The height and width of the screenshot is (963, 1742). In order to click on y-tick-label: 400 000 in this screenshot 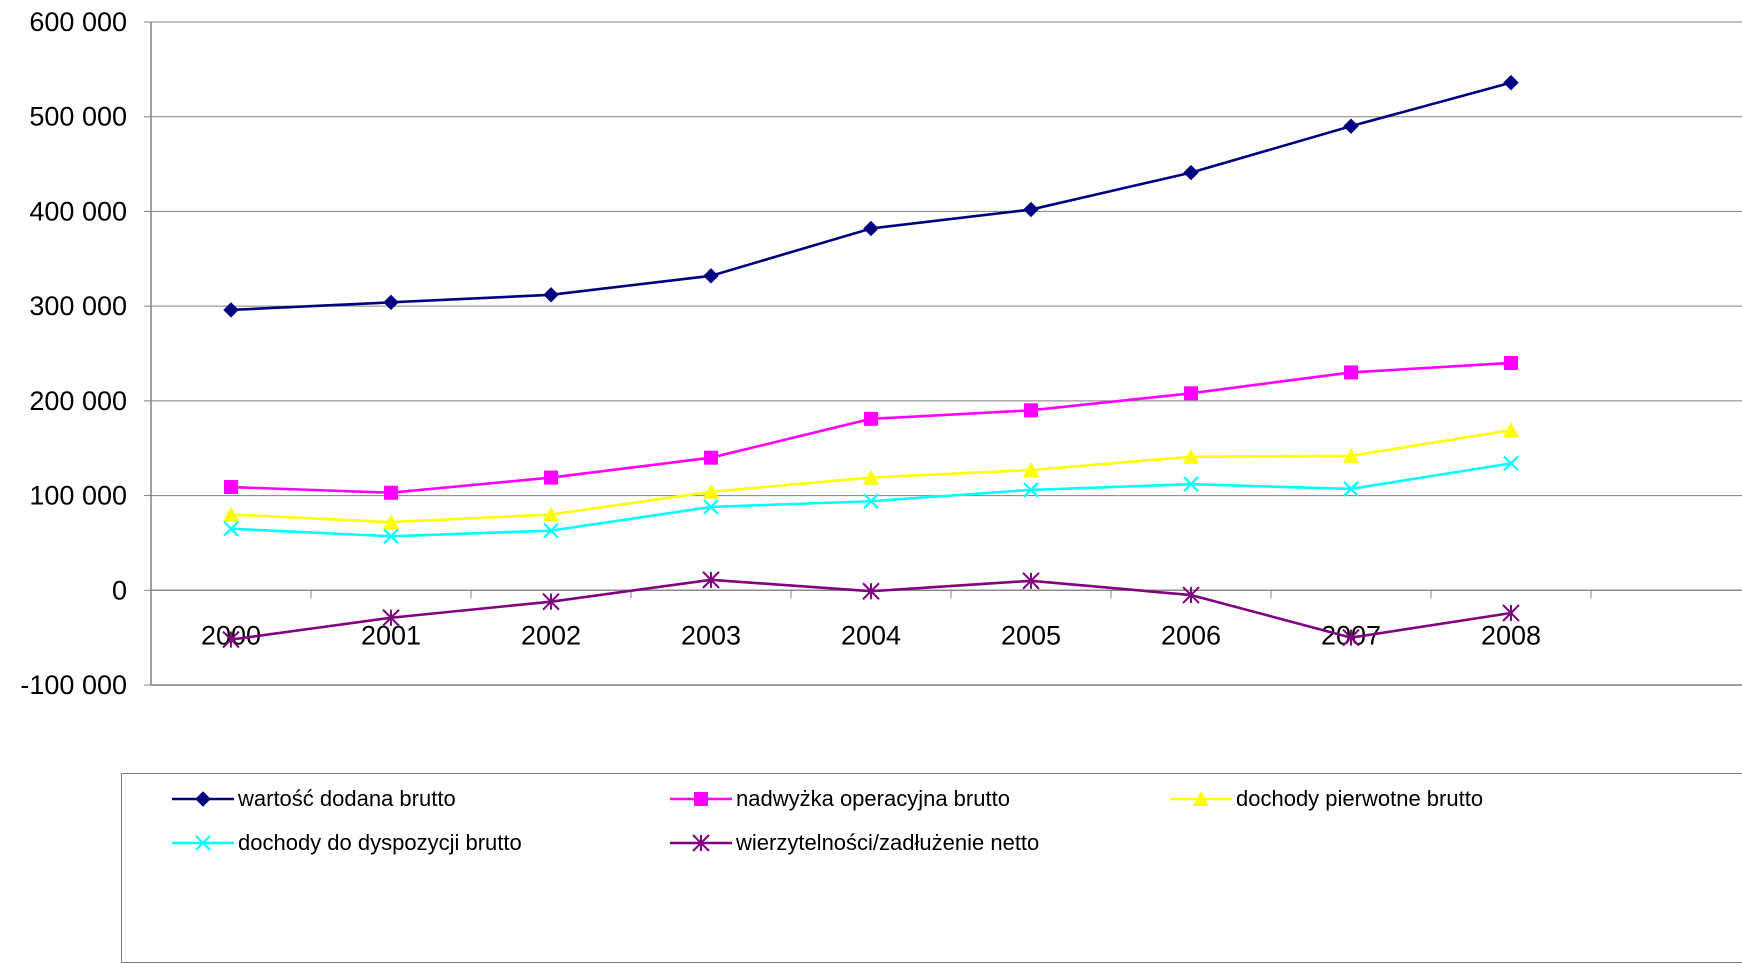, I will do `click(78, 211)`.